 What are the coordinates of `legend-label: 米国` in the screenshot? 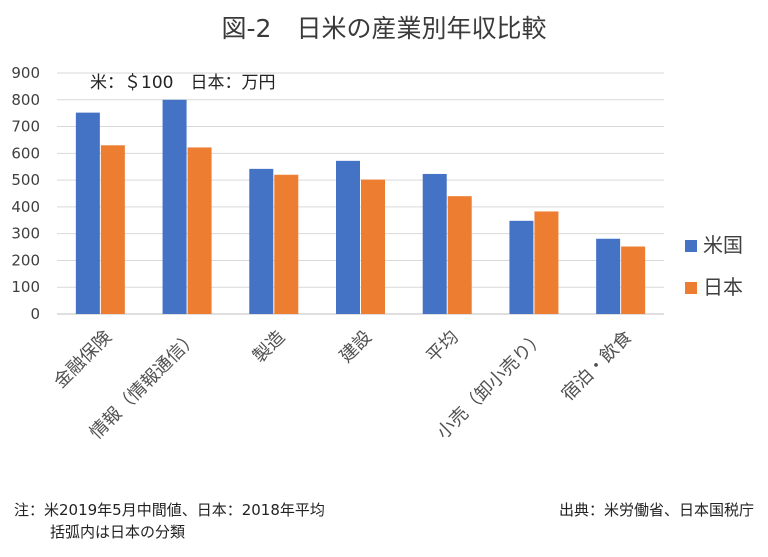 It's located at (723, 245).